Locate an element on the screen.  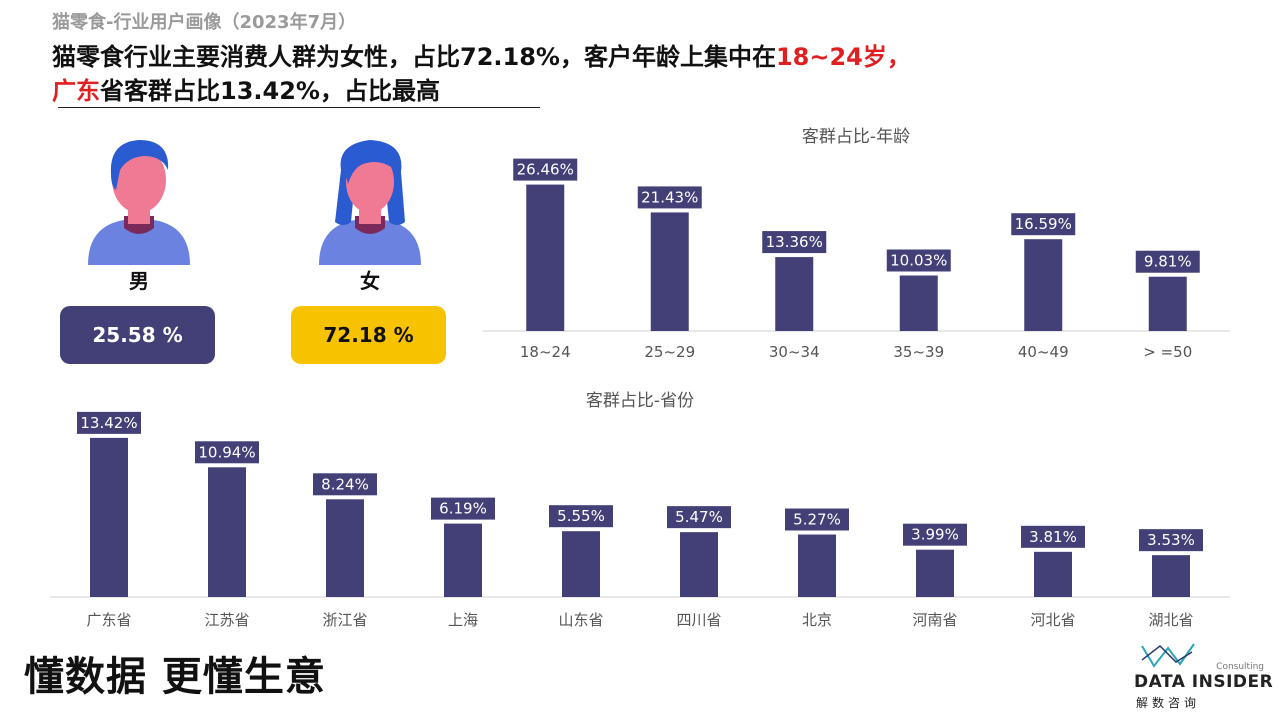
age-chart-value-label: 9.81% is located at coordinates (1168, 262).